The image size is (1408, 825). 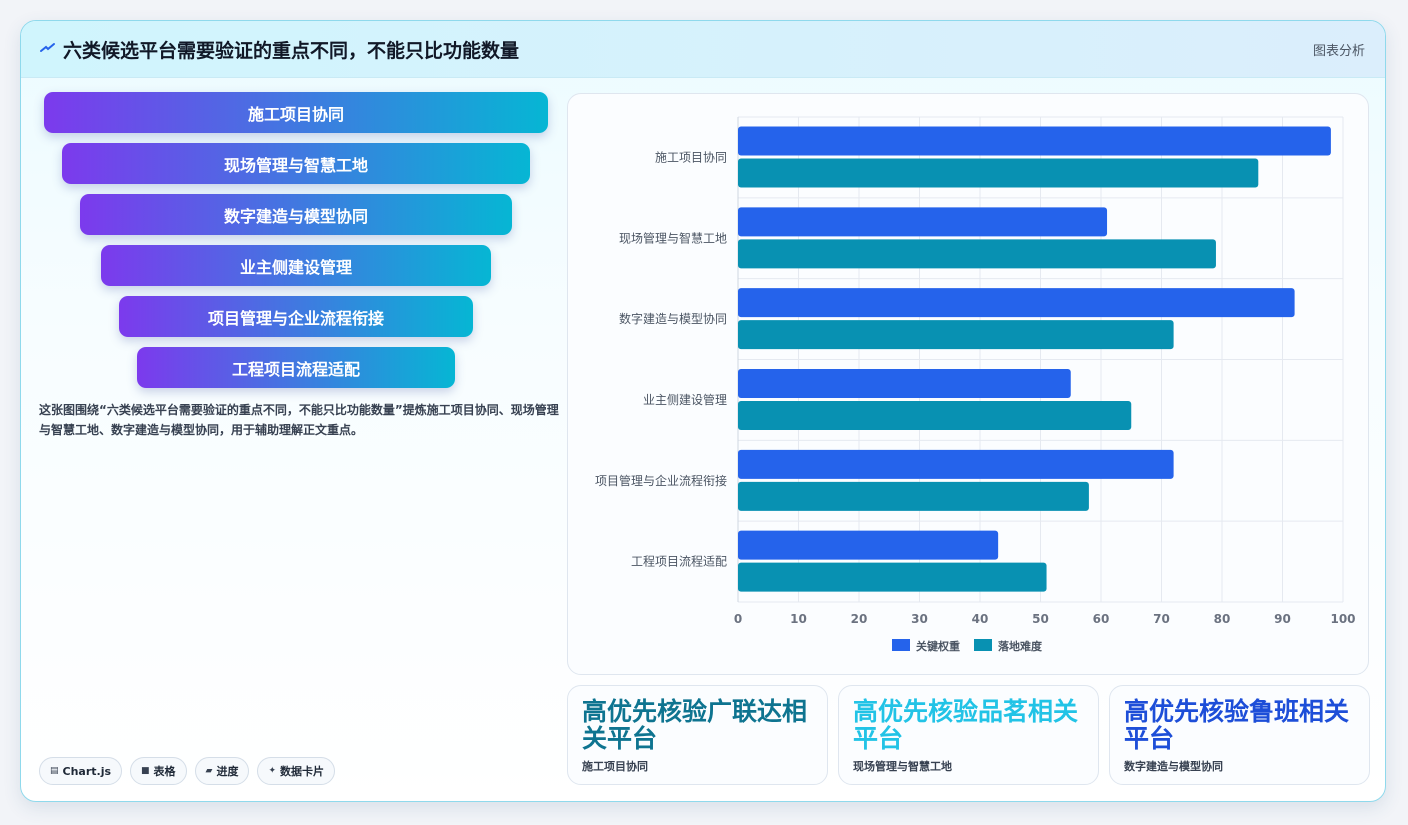 What do you see at coordinates (938, 646) in the screenshot?
I see `legend-label: 关键权重` at bounding box center [938, 646].